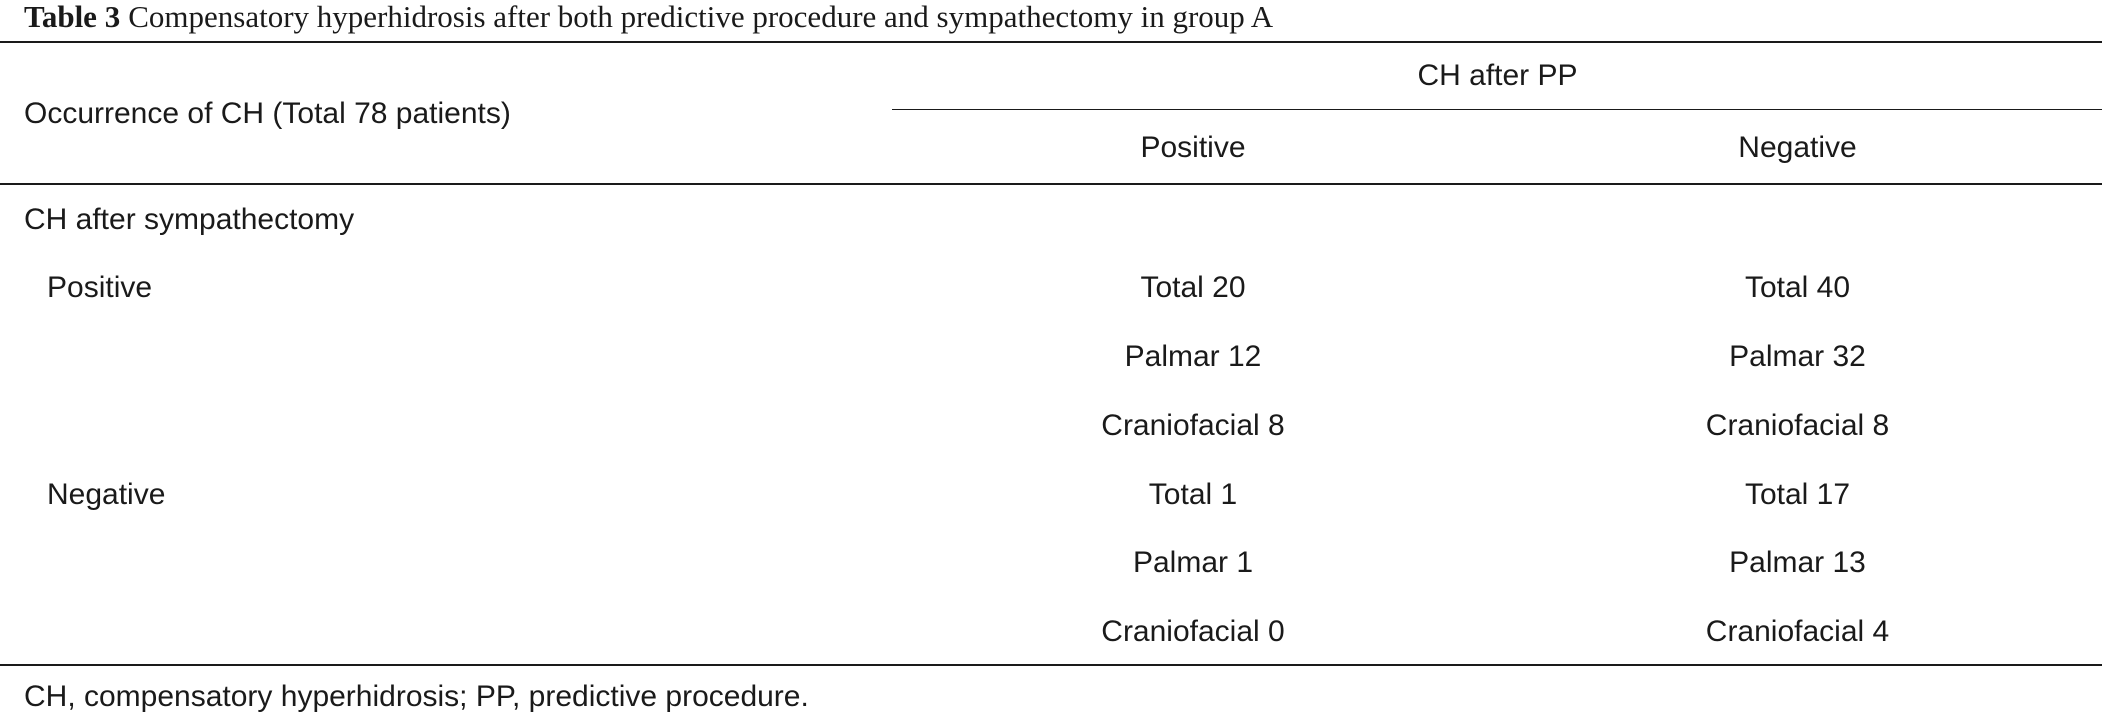  I want to click on table-bottom-rule, so click(1051, 665).